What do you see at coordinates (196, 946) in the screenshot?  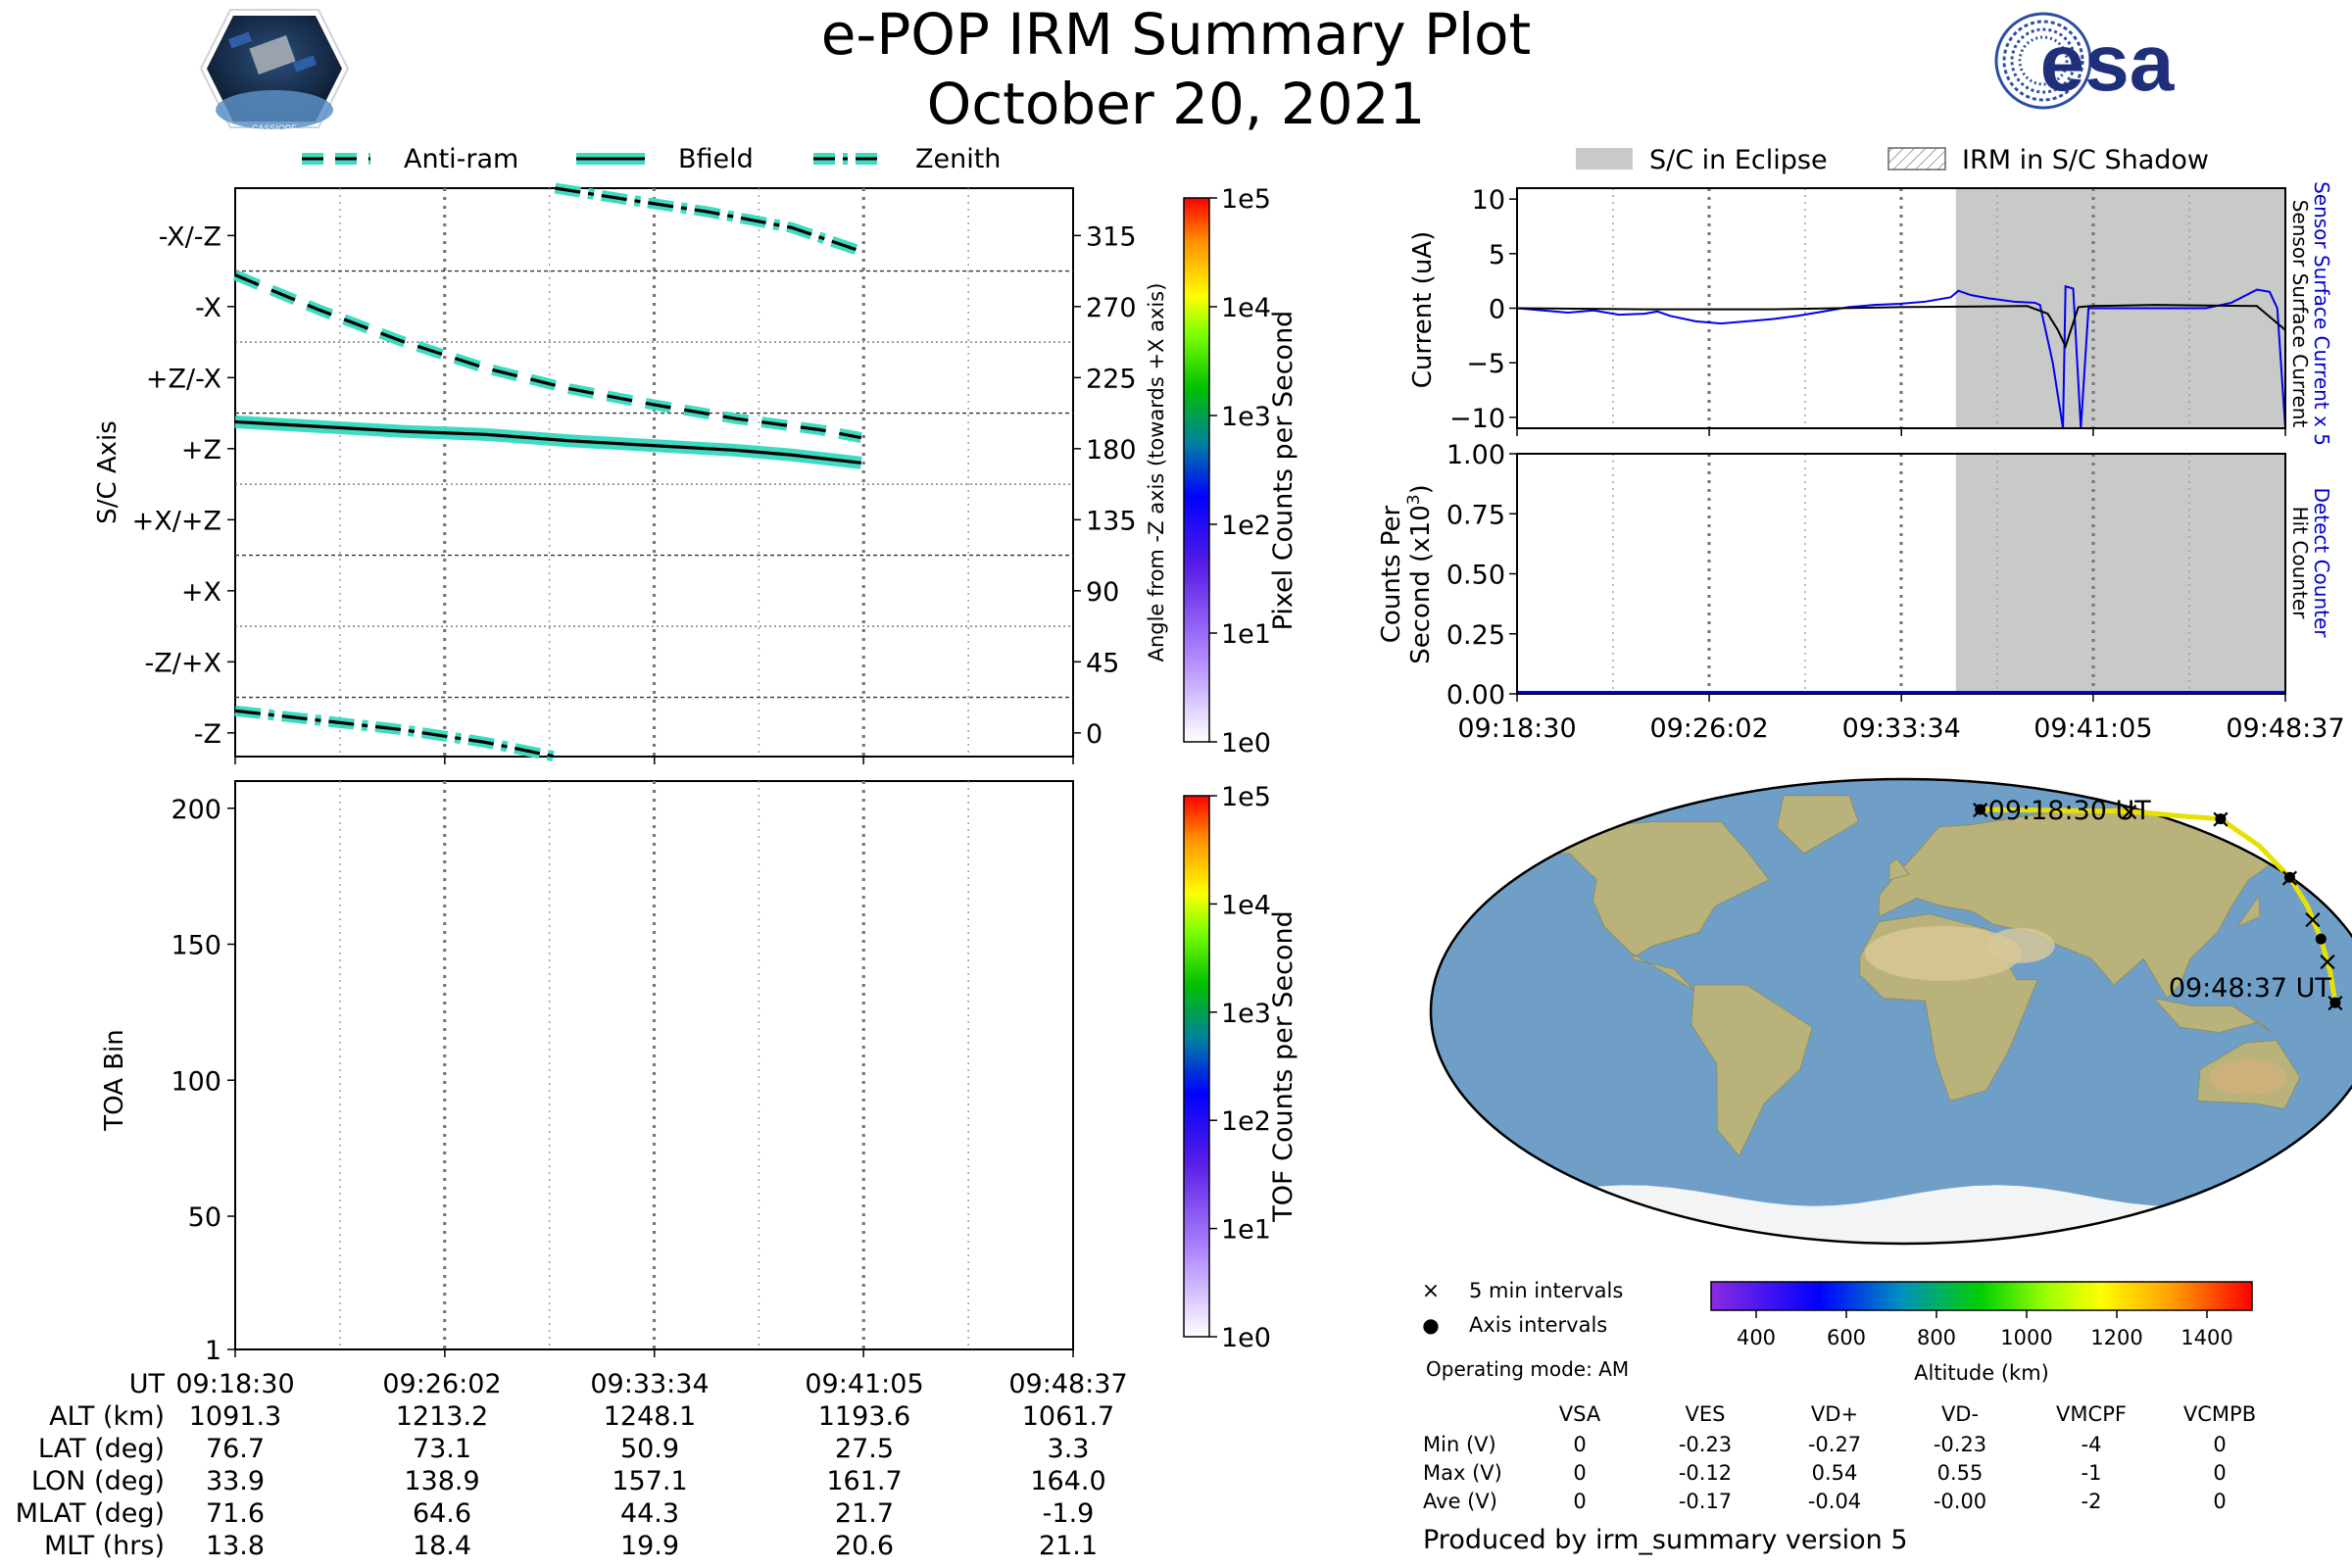 I see `y-tick-label: 150` at bounding box center [196, 946].